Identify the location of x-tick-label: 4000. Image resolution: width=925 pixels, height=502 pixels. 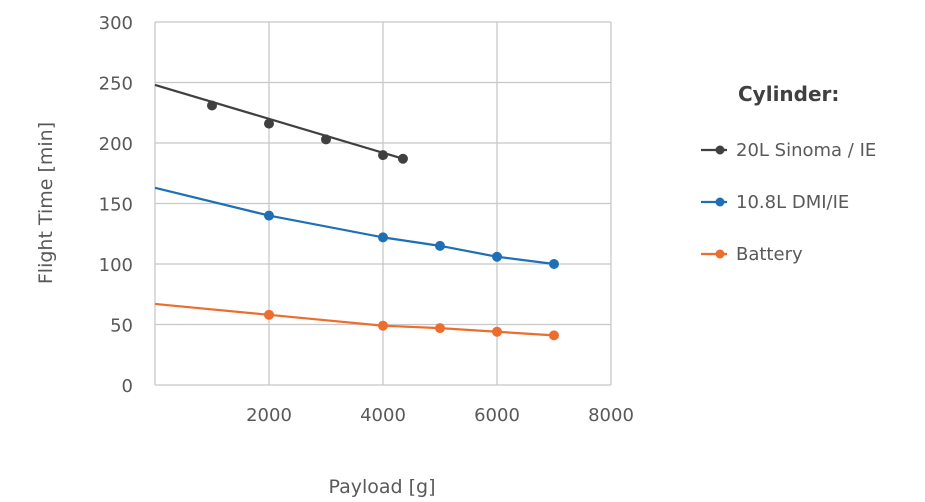
(383, 415).